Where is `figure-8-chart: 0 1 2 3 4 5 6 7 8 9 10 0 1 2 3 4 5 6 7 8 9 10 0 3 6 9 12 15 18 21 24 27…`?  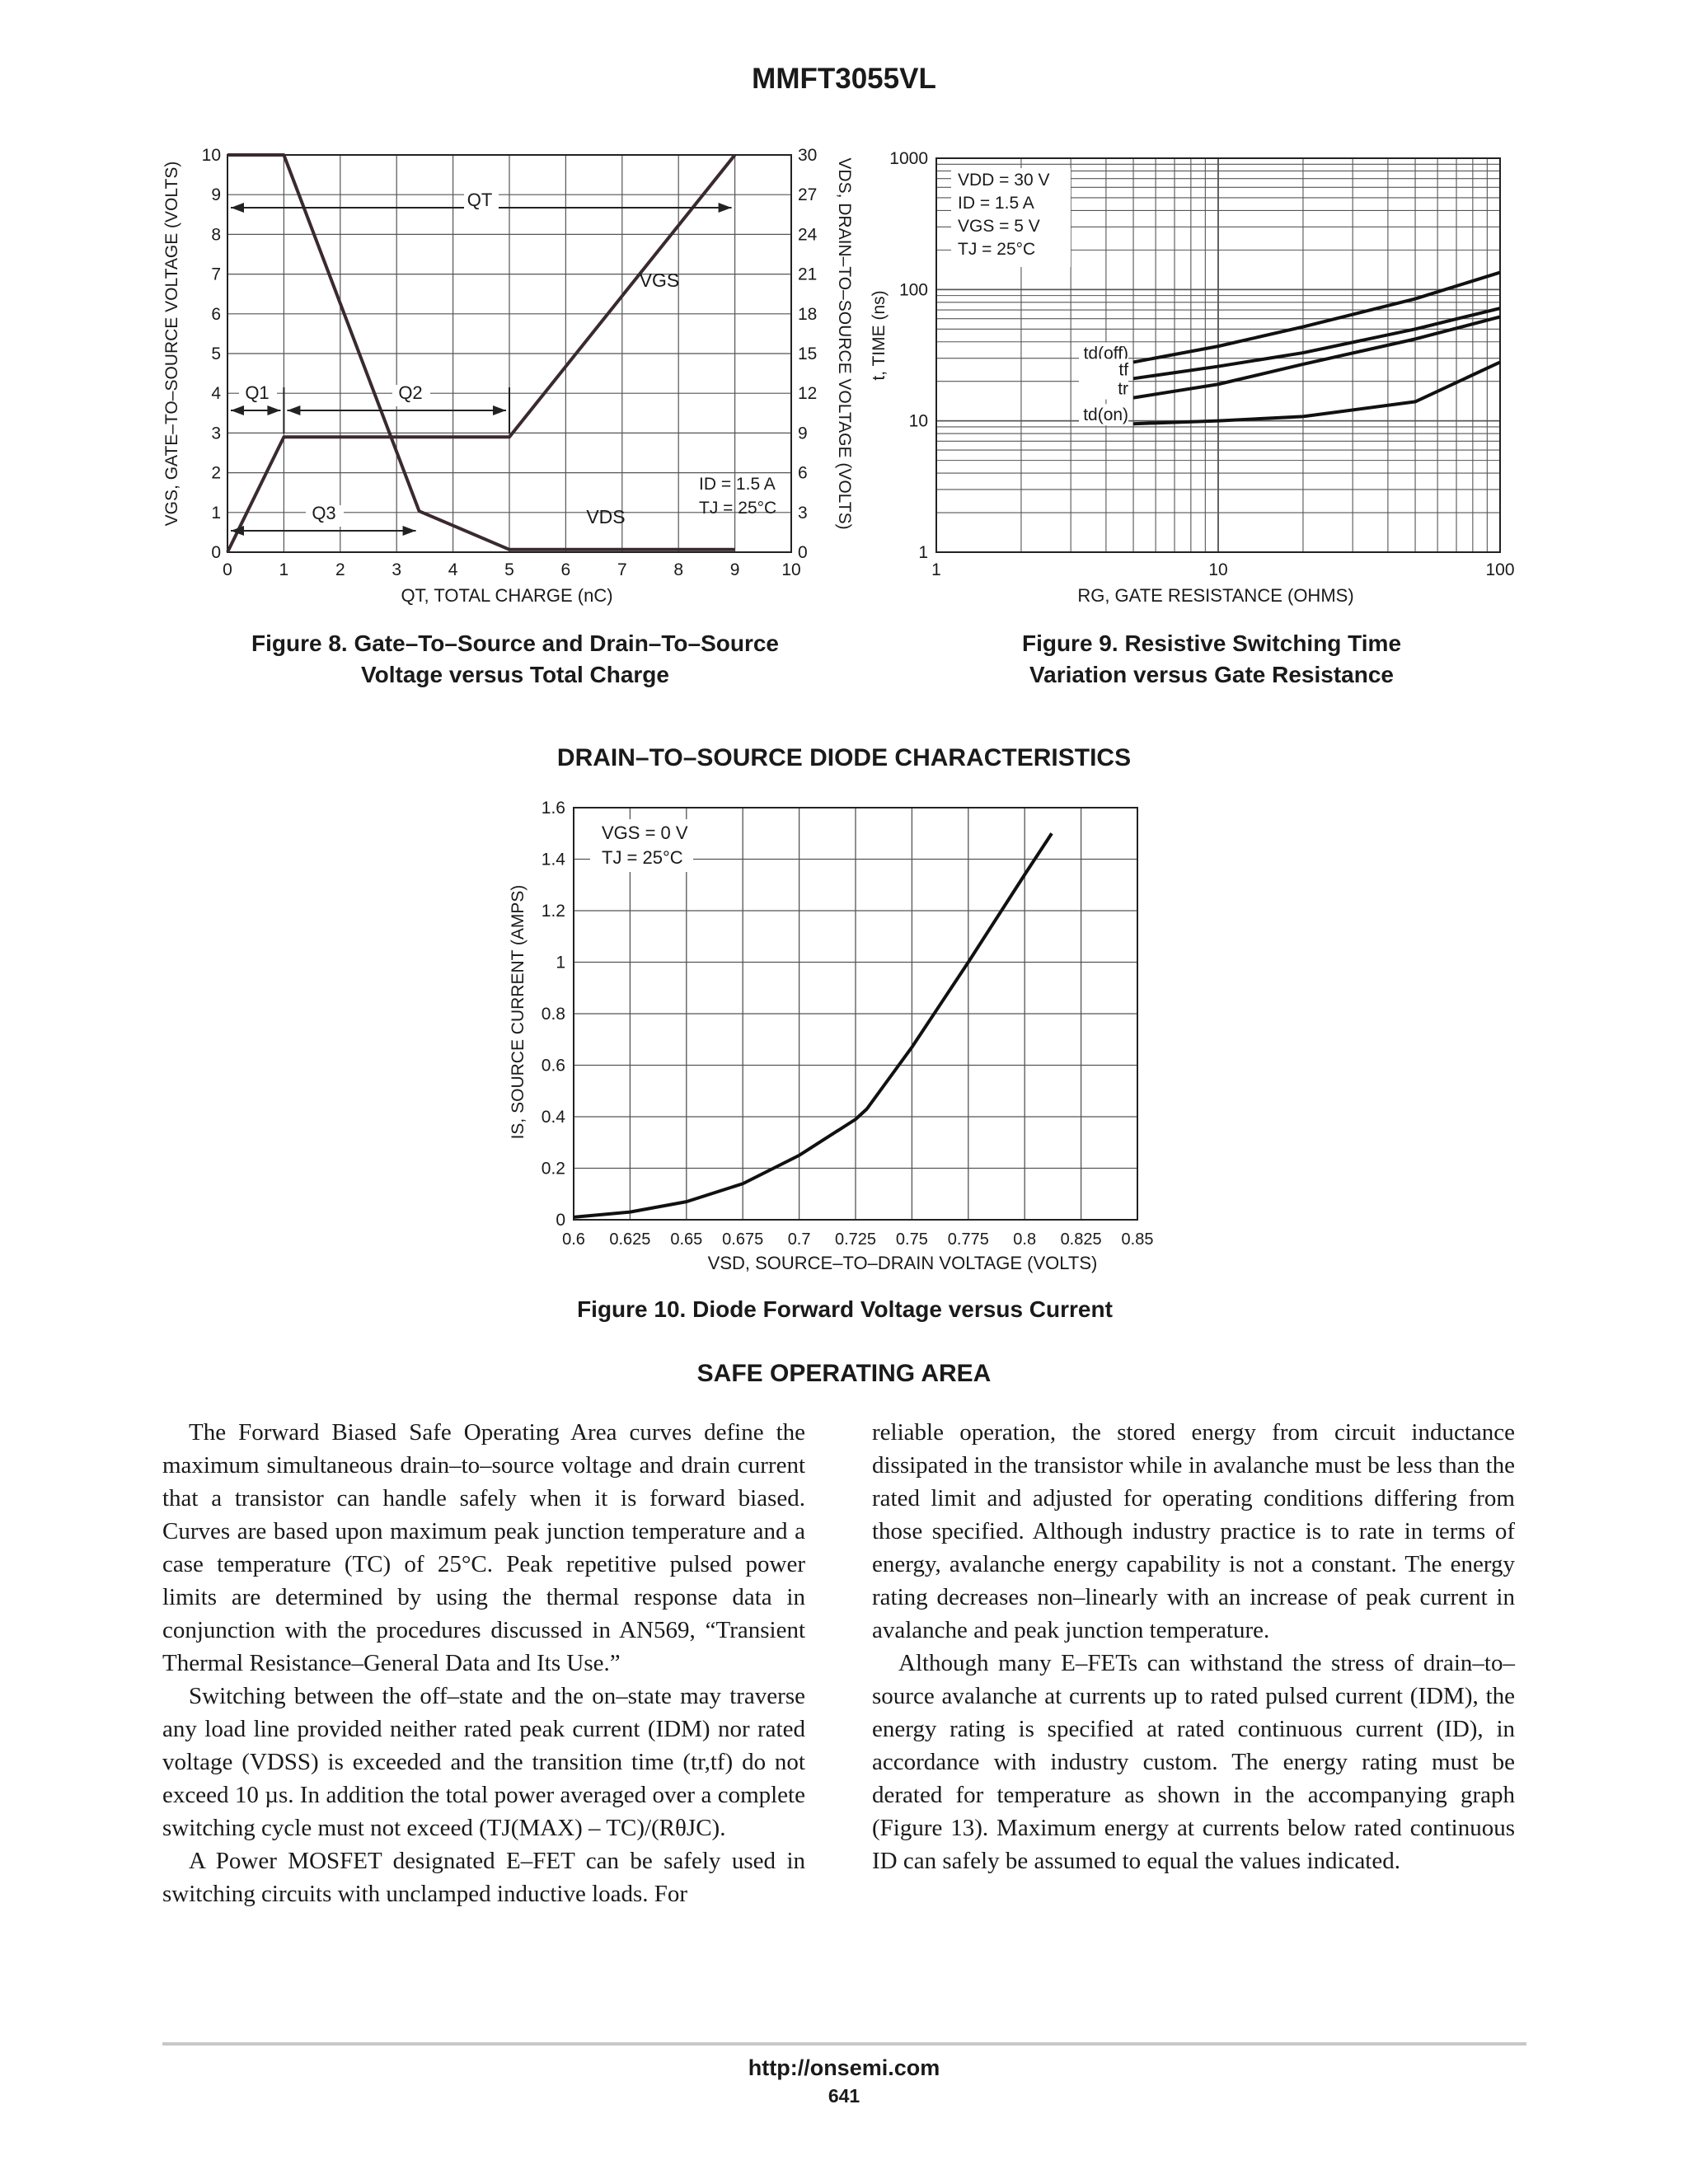 figure-8-chart: 0 1 2 3 4 5 6 7 8 9 10 0 1 2 3 4 5 6 7 8 9 10 0 3 6 9 12 15 18 21 24 27… is located at coordinates (511, 383).